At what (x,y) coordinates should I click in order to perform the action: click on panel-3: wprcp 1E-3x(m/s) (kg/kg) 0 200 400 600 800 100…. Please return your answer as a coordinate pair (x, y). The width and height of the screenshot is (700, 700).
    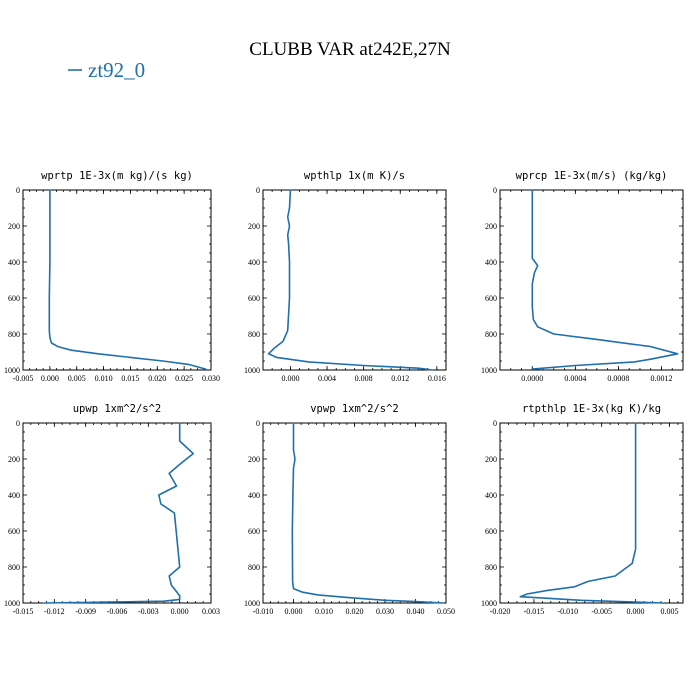
    Looking at the image, I should click on (582, 276).